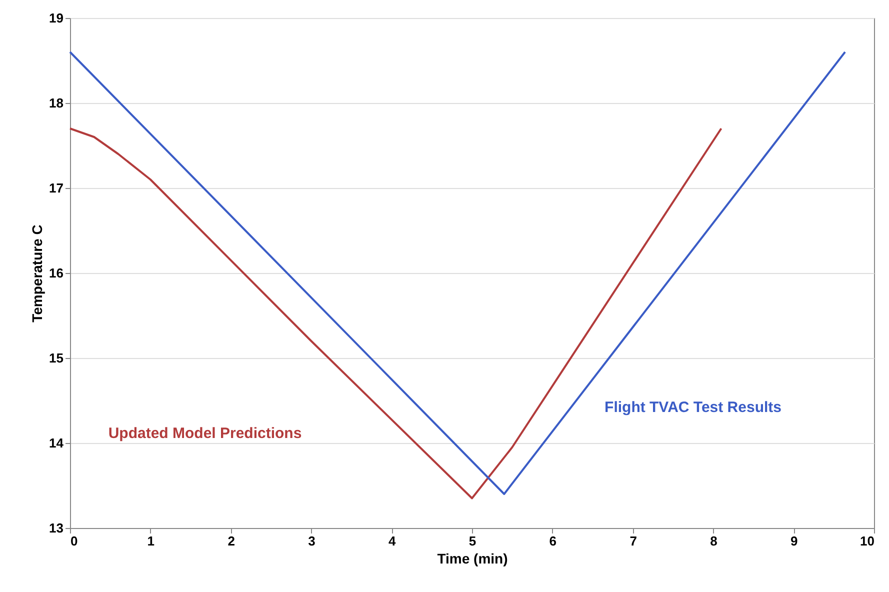 The width and height of the screenshot is (889, 592). Describe the element at coordinates (231, 541) in the screenshot. I see `x-tick-label: 2` at that location.